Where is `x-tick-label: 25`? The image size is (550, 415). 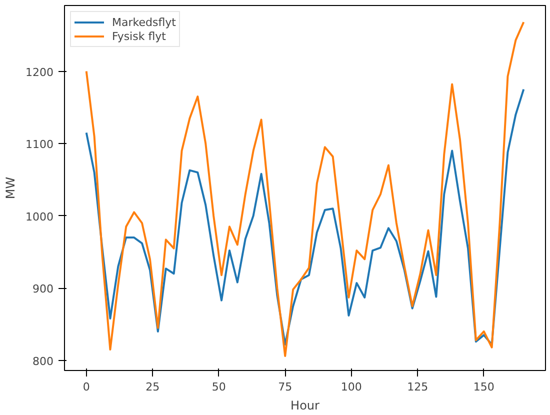 x-tick-label: 25 is located at coordinates (153, 387).